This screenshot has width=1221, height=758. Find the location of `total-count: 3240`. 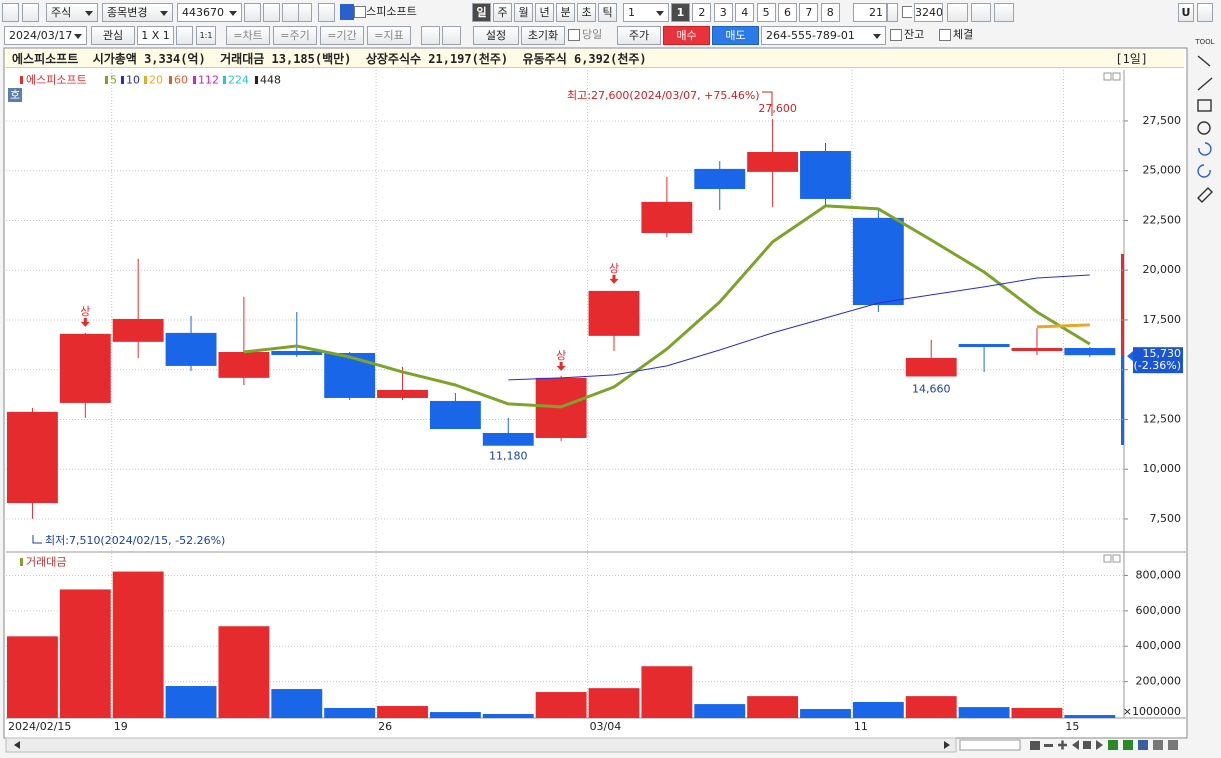

total-count: 3240 is located at coordinates (928, 12).